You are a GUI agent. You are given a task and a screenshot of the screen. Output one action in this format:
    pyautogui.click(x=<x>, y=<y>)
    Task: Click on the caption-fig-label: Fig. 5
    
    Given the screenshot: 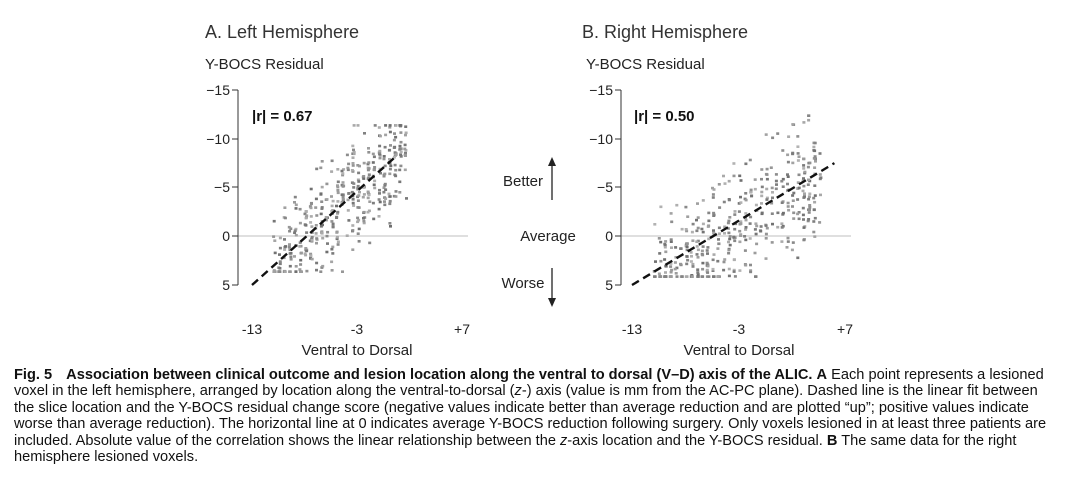 What is the action you would take?
    pyautogui.click(x=33, y=375)
    